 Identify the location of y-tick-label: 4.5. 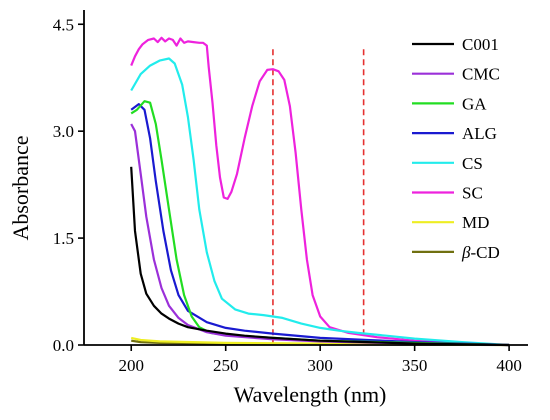
(63, 24).